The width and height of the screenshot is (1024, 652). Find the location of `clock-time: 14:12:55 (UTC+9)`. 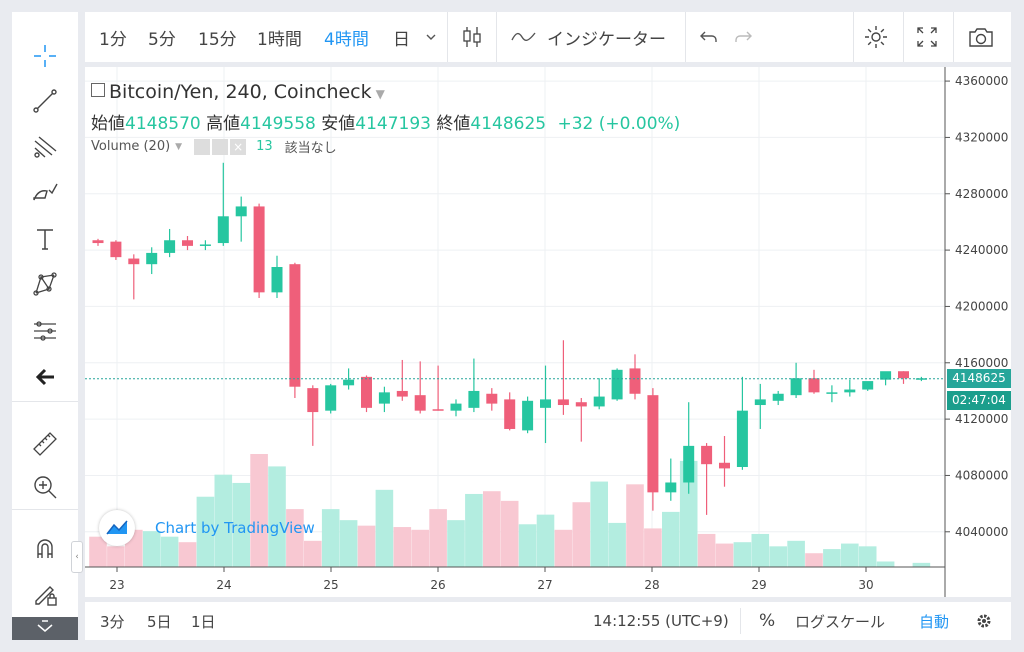

clock-time: 14:12:55 (UTC+9) is located at coordinates (661, 621).